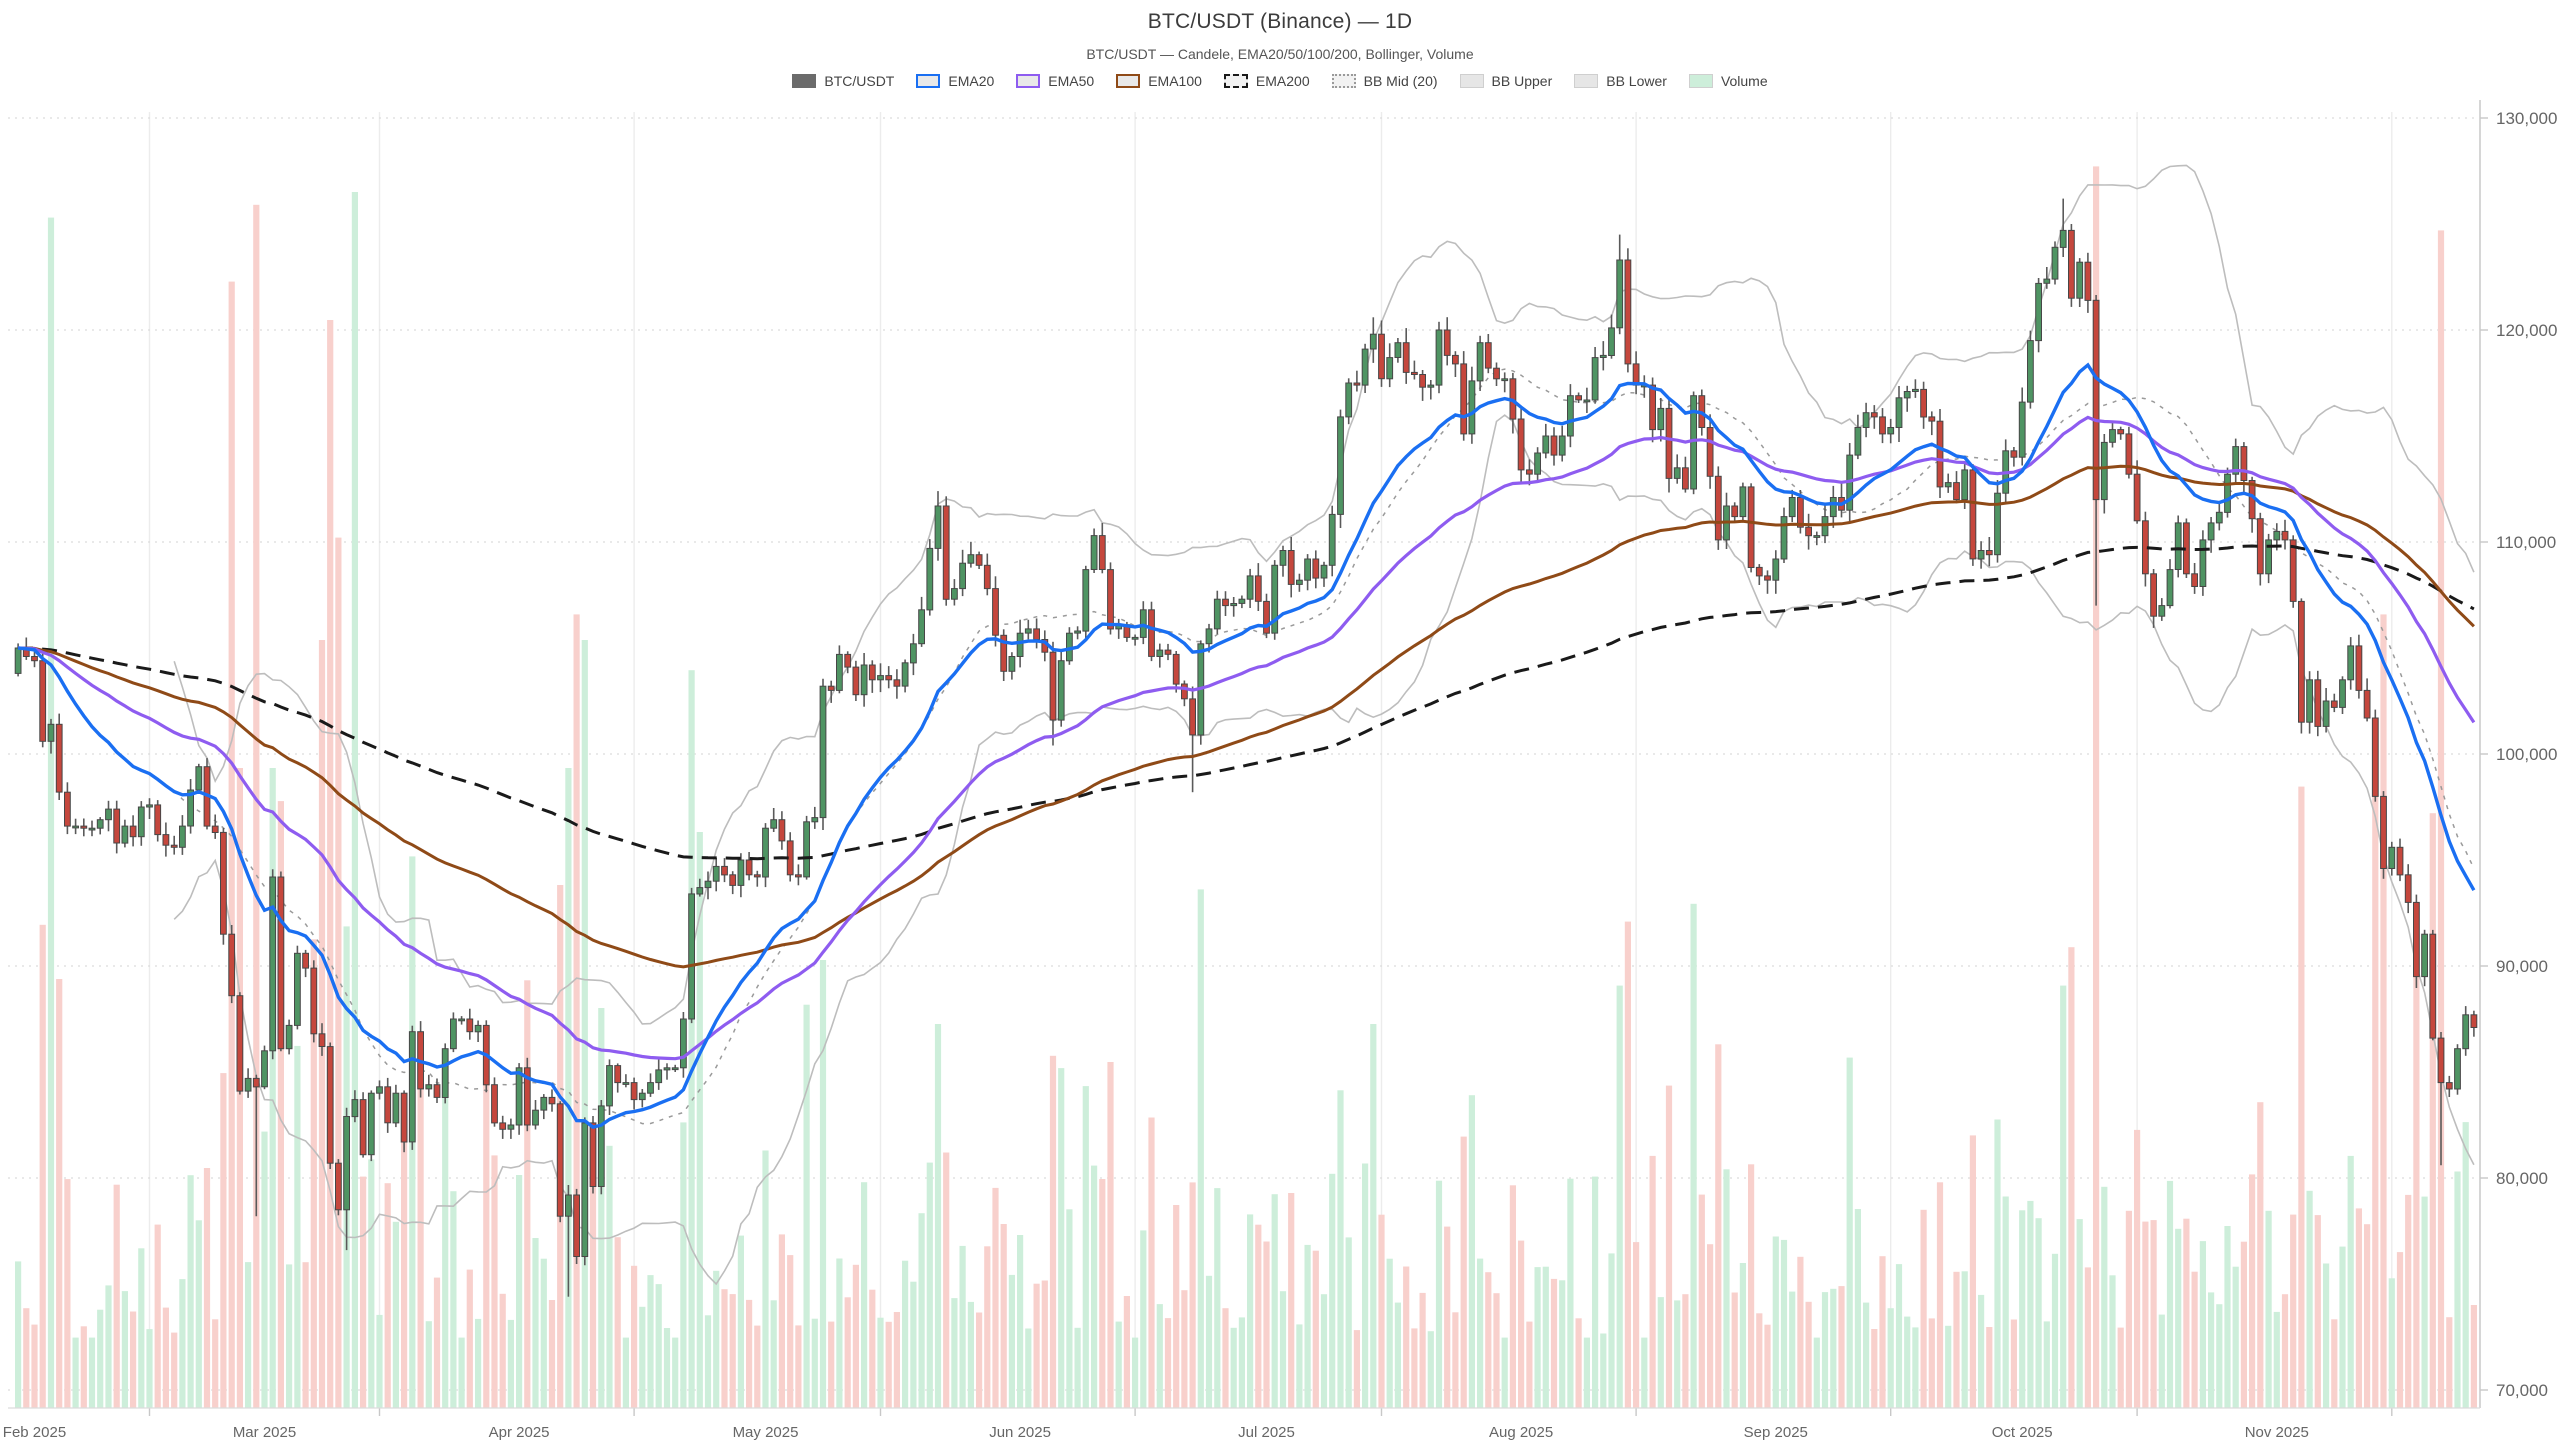  What do you see at coordinates (766, 1432) in the screenshot?
I see `x-axis-label: May 2025` at bounding box center [766, 1432].